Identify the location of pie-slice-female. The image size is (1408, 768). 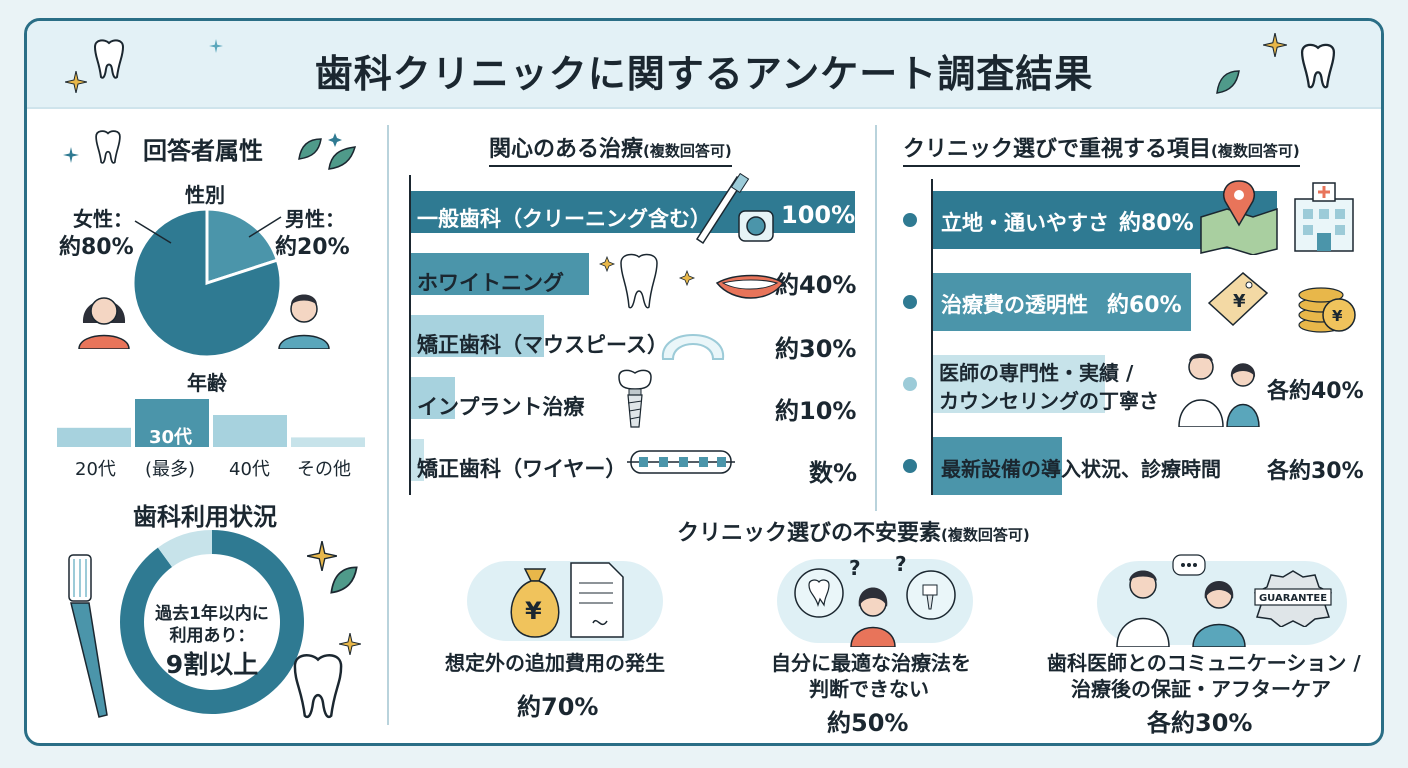
(207, 283).